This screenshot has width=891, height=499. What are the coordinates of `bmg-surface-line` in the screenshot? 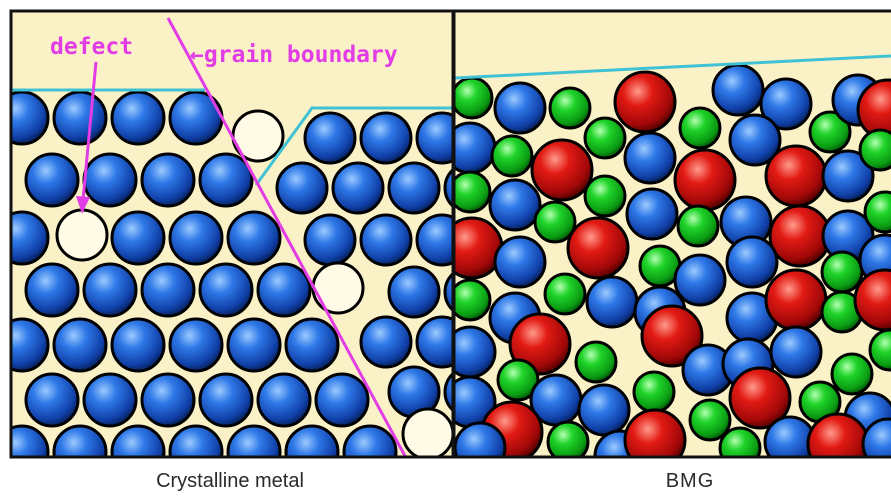 It's located at (673, 67).